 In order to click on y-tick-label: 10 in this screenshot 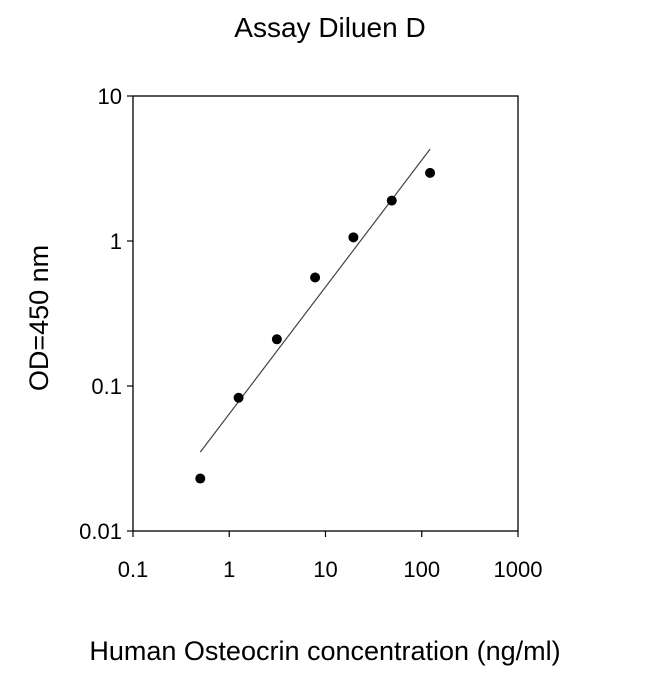, I will do `click(110, 96)`.